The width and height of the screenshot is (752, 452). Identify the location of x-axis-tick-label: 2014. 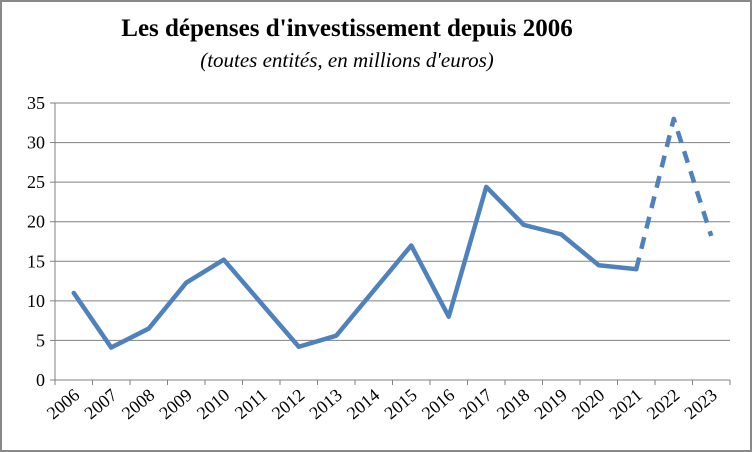
(363, 404).